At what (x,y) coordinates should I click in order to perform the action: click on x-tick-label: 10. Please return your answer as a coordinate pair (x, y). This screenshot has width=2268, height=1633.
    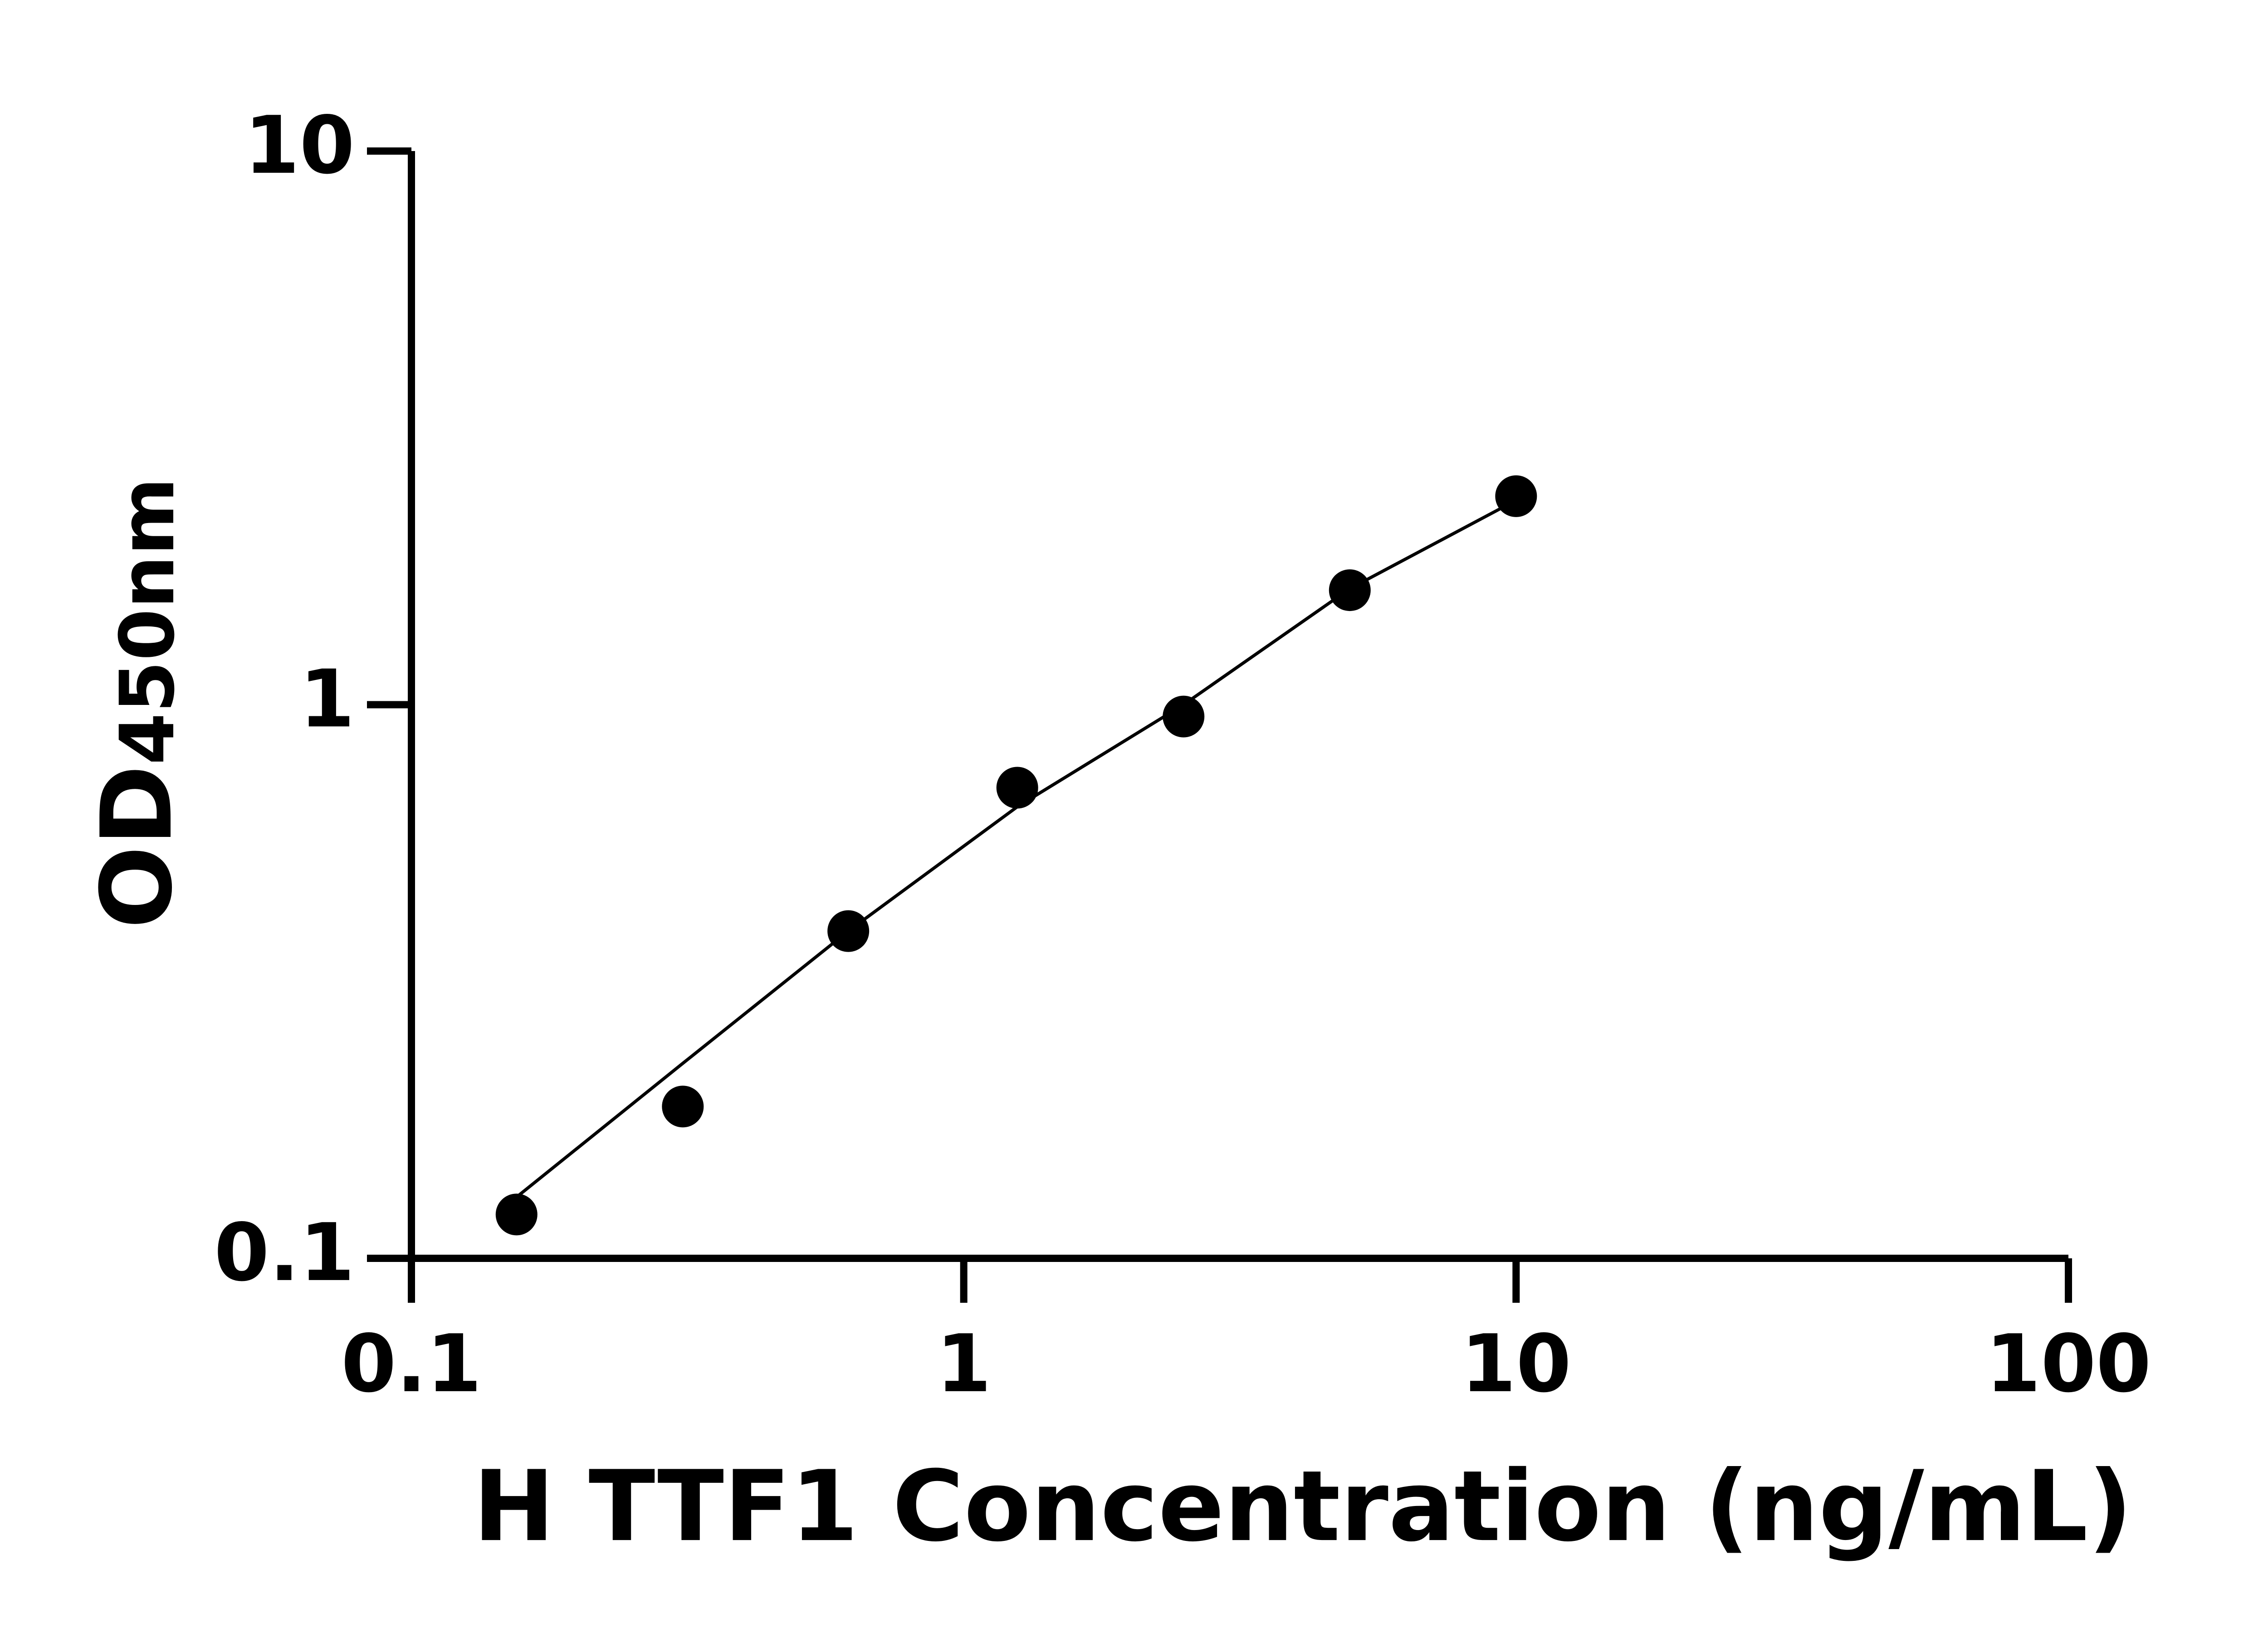
    Looking at the image, I should click on (1517, 1364).